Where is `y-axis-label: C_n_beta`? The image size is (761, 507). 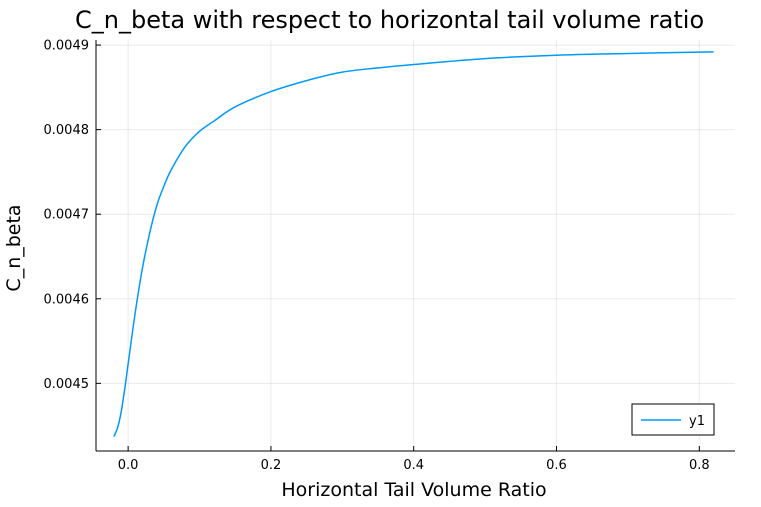 y-axis-label: C_n_beta is located at coordinates (14, 247).